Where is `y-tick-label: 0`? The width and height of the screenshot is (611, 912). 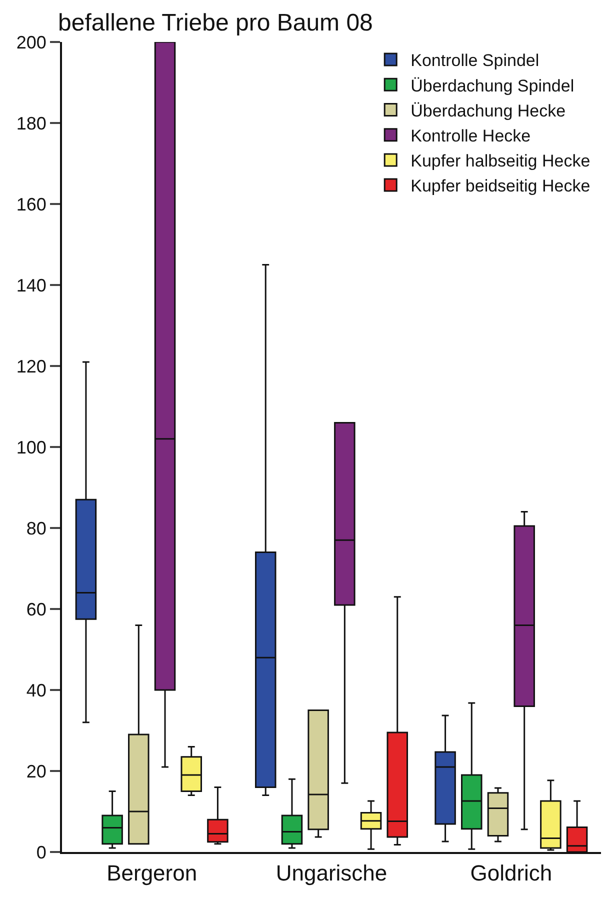 y-tick-label: 0 is located at coordinates (41, 852).